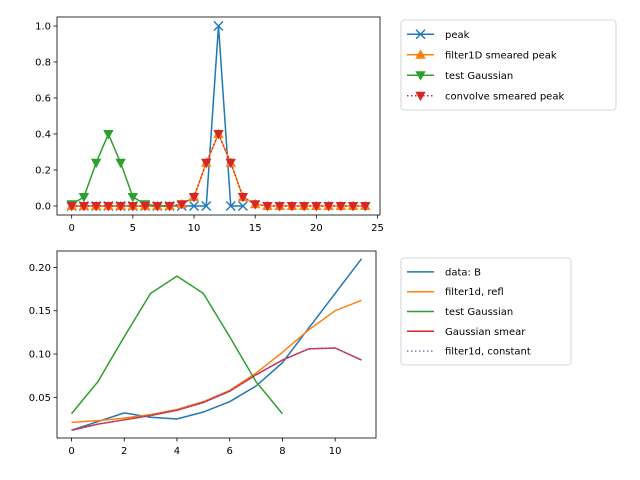 The width and height of the screenshot is (640, 480). What do you see at coordinates (377, 228) in the screenshot?
I see `x-tick-label: 25` at bounding box center [377, 228].